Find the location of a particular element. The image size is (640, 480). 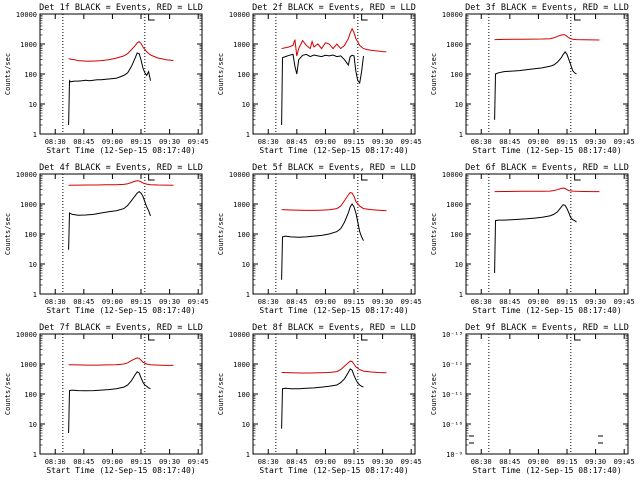

panel-title: Det 4f BLACK = Events, RED = LLD is located at coordinates (121, 168).